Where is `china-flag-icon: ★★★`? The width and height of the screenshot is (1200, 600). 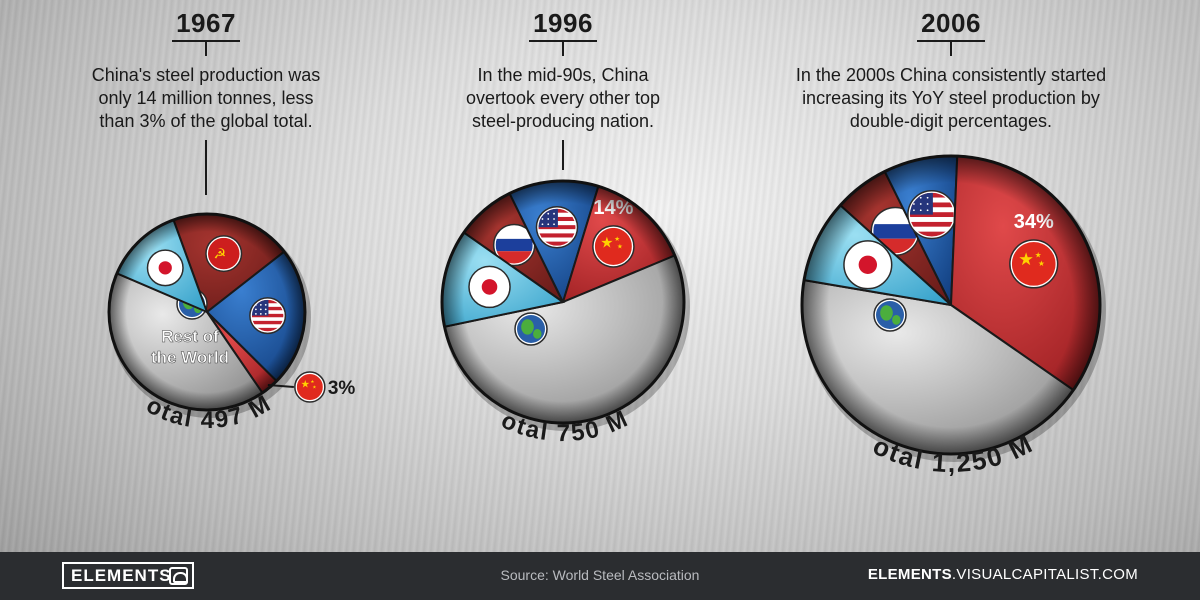 china-flag-icon: ★★★ is located at coordinates (310, 387).